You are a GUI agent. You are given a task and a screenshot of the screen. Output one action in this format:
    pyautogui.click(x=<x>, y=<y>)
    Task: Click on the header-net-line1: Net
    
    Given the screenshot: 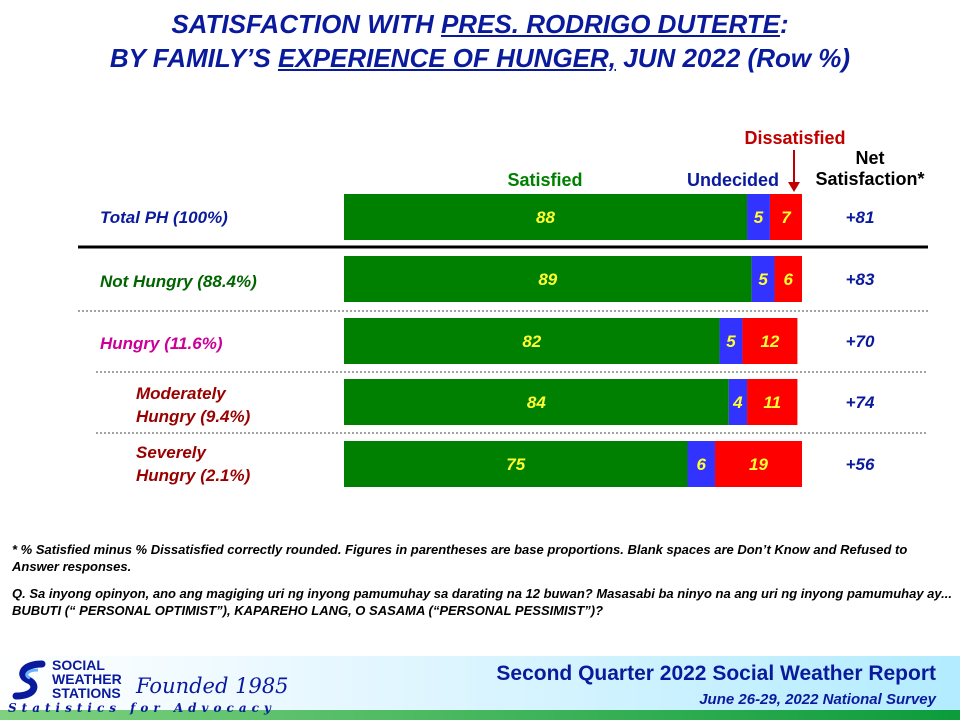 What is the action you would take?
    pyautogui.click(x=870, y=158)
    